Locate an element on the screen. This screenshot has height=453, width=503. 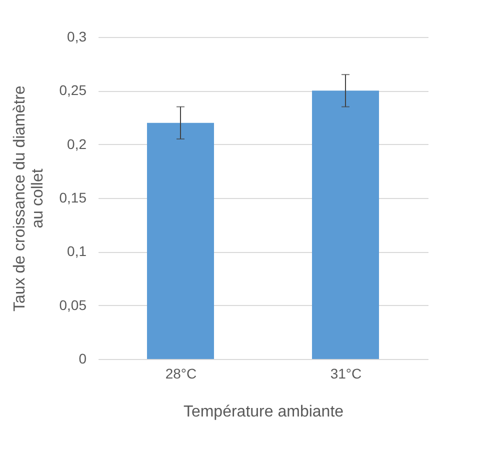
y-axis-title: Taux de croissance du diamètre au collet is located at coordinates (28, 198).